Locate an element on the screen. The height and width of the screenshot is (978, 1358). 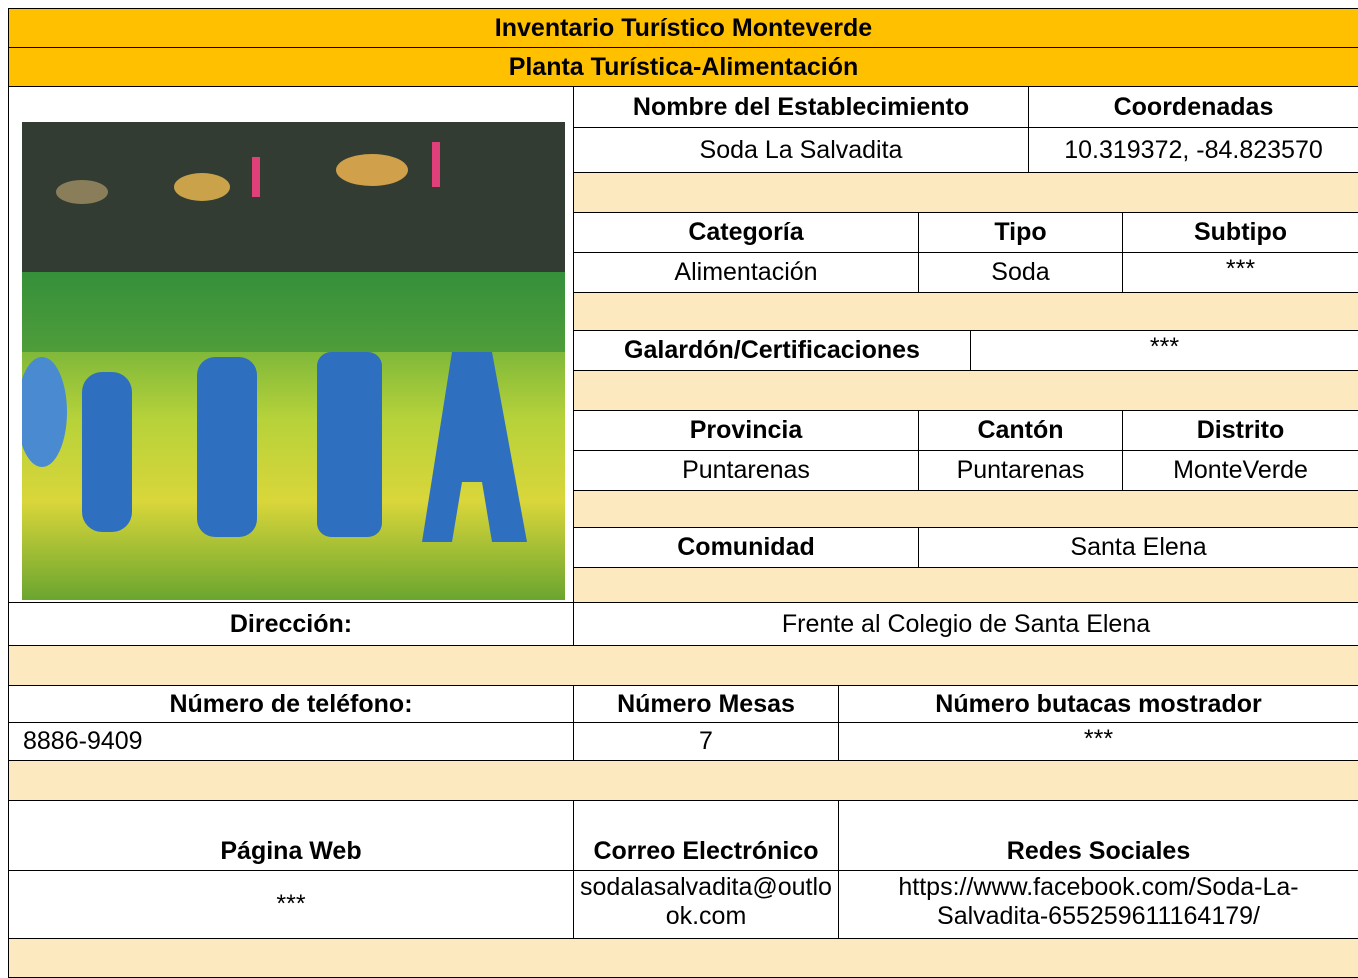
value: 8886-9409 is located at coordinates (291, 741).